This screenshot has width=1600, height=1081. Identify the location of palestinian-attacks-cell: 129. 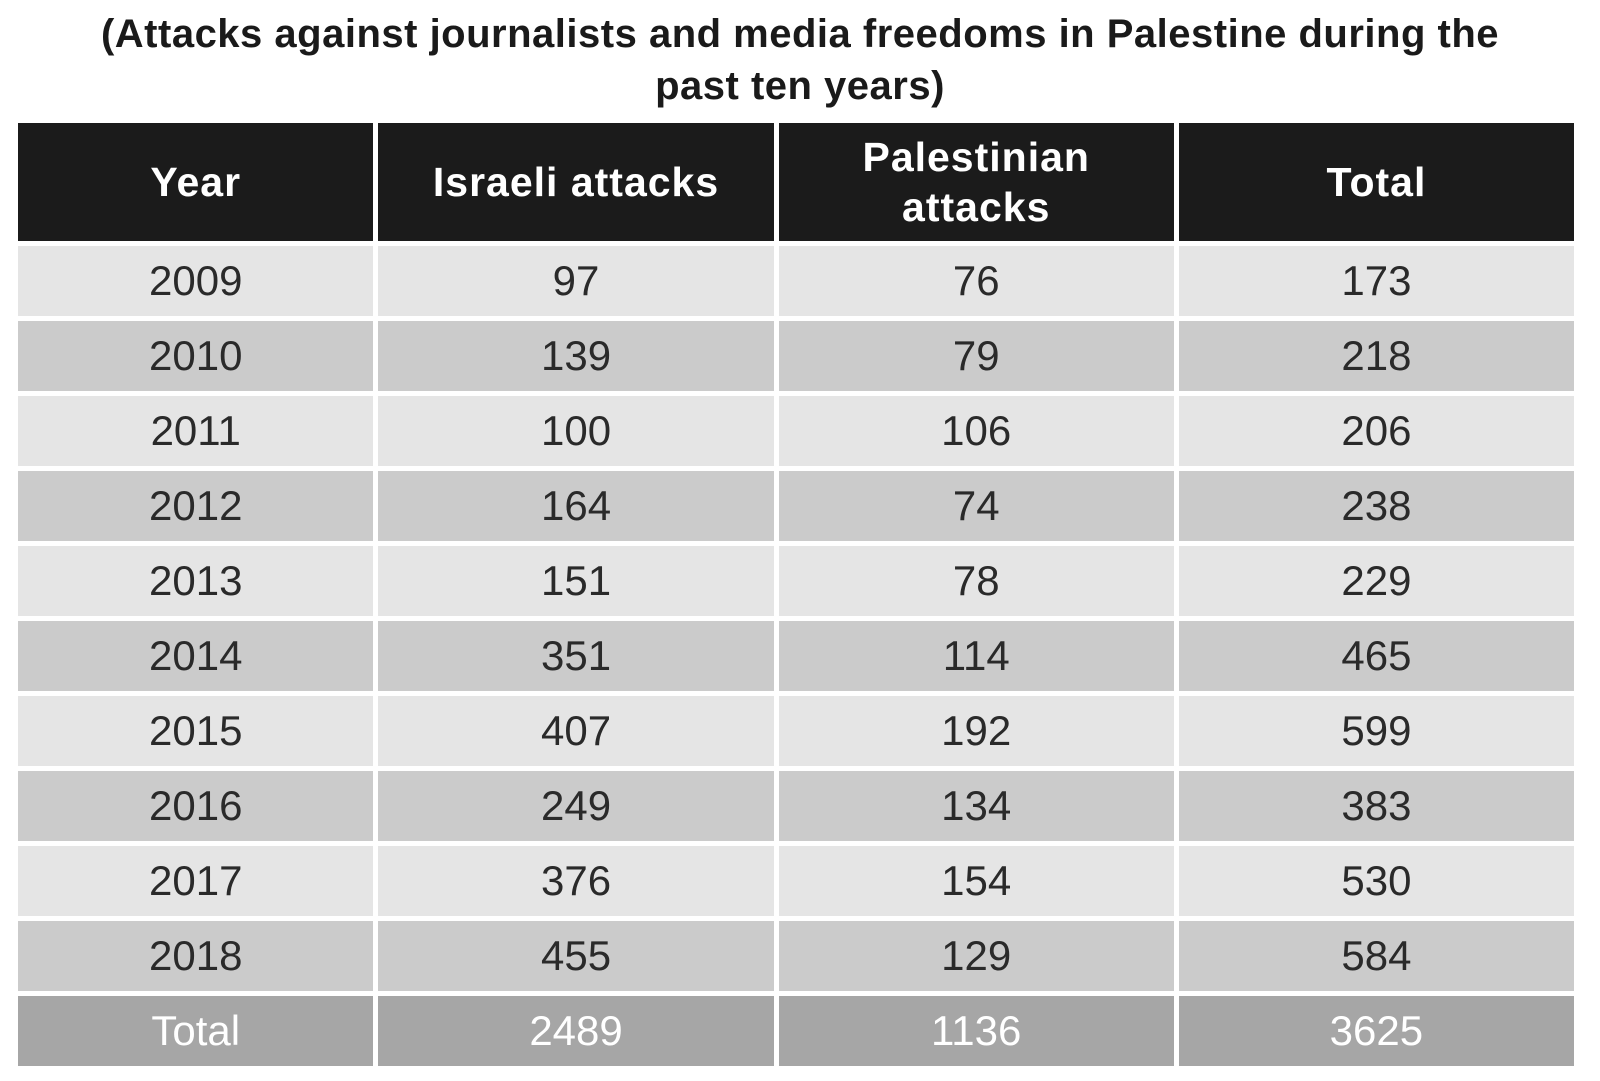
(976, 956).